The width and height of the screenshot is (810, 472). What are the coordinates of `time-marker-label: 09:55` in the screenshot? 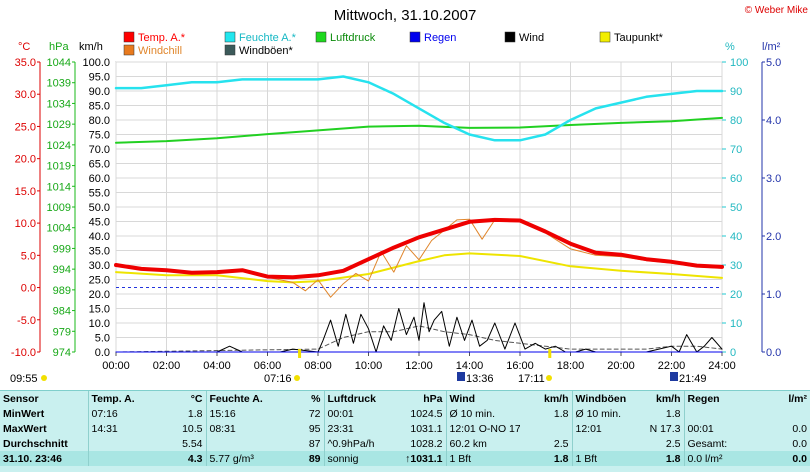 It's located at (24, 379).